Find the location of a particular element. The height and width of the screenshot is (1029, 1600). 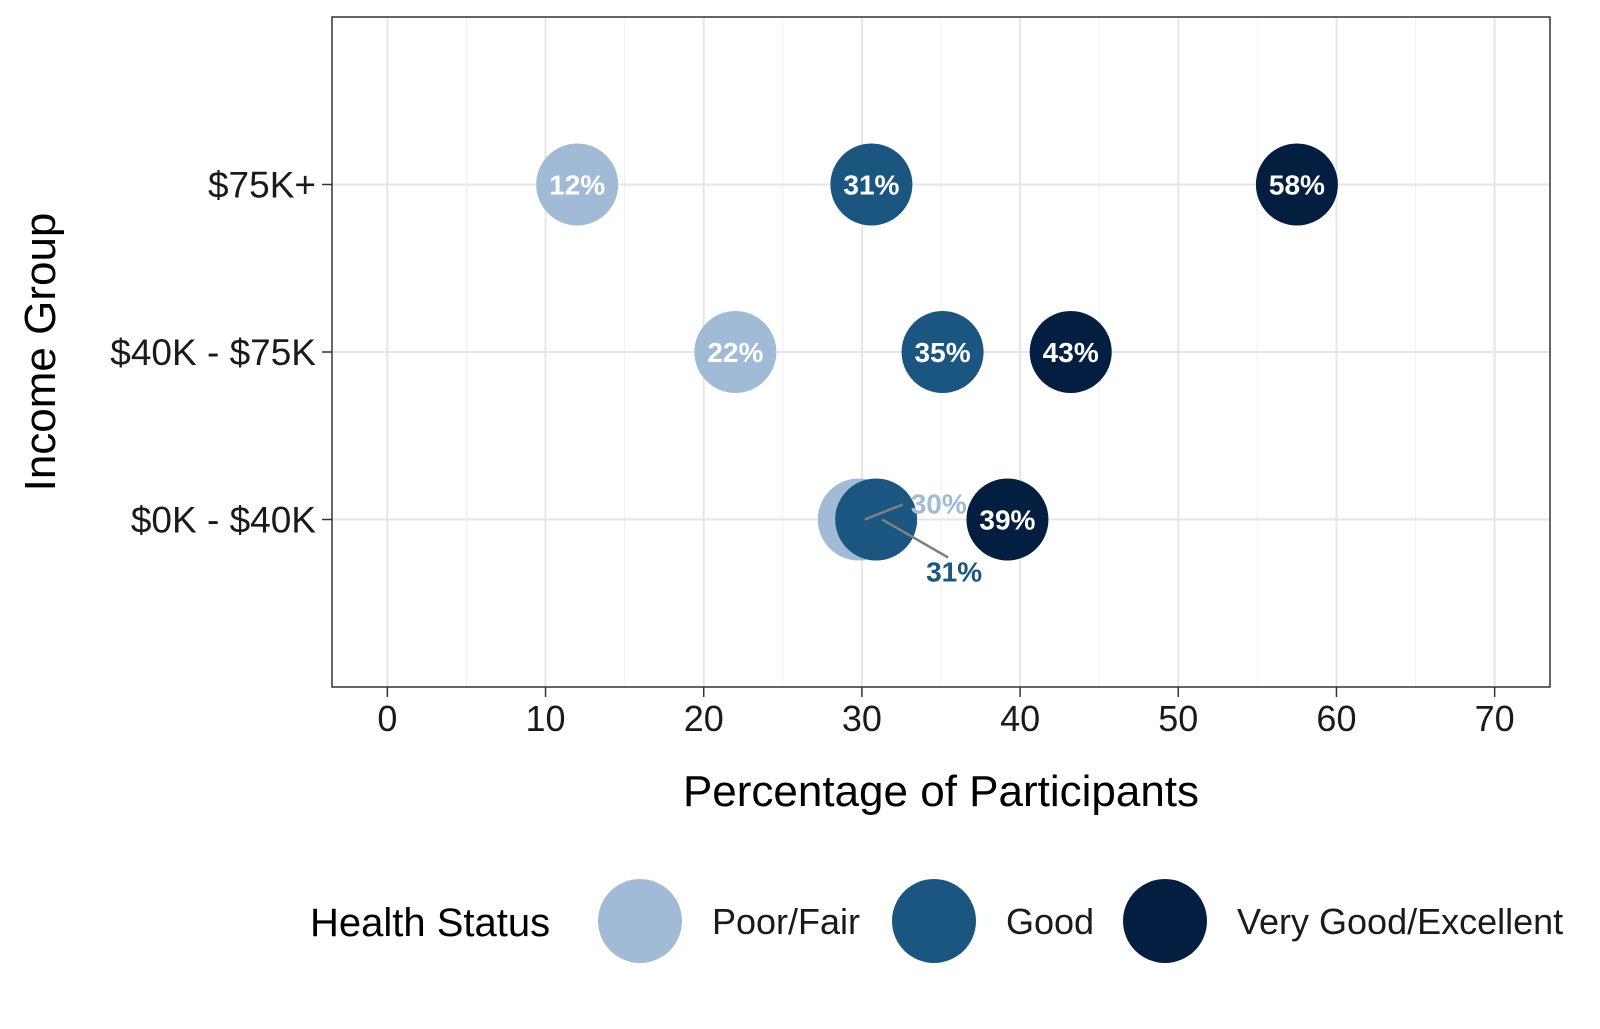

x-tick-label: 40 is located at coordinates (1020, 718).